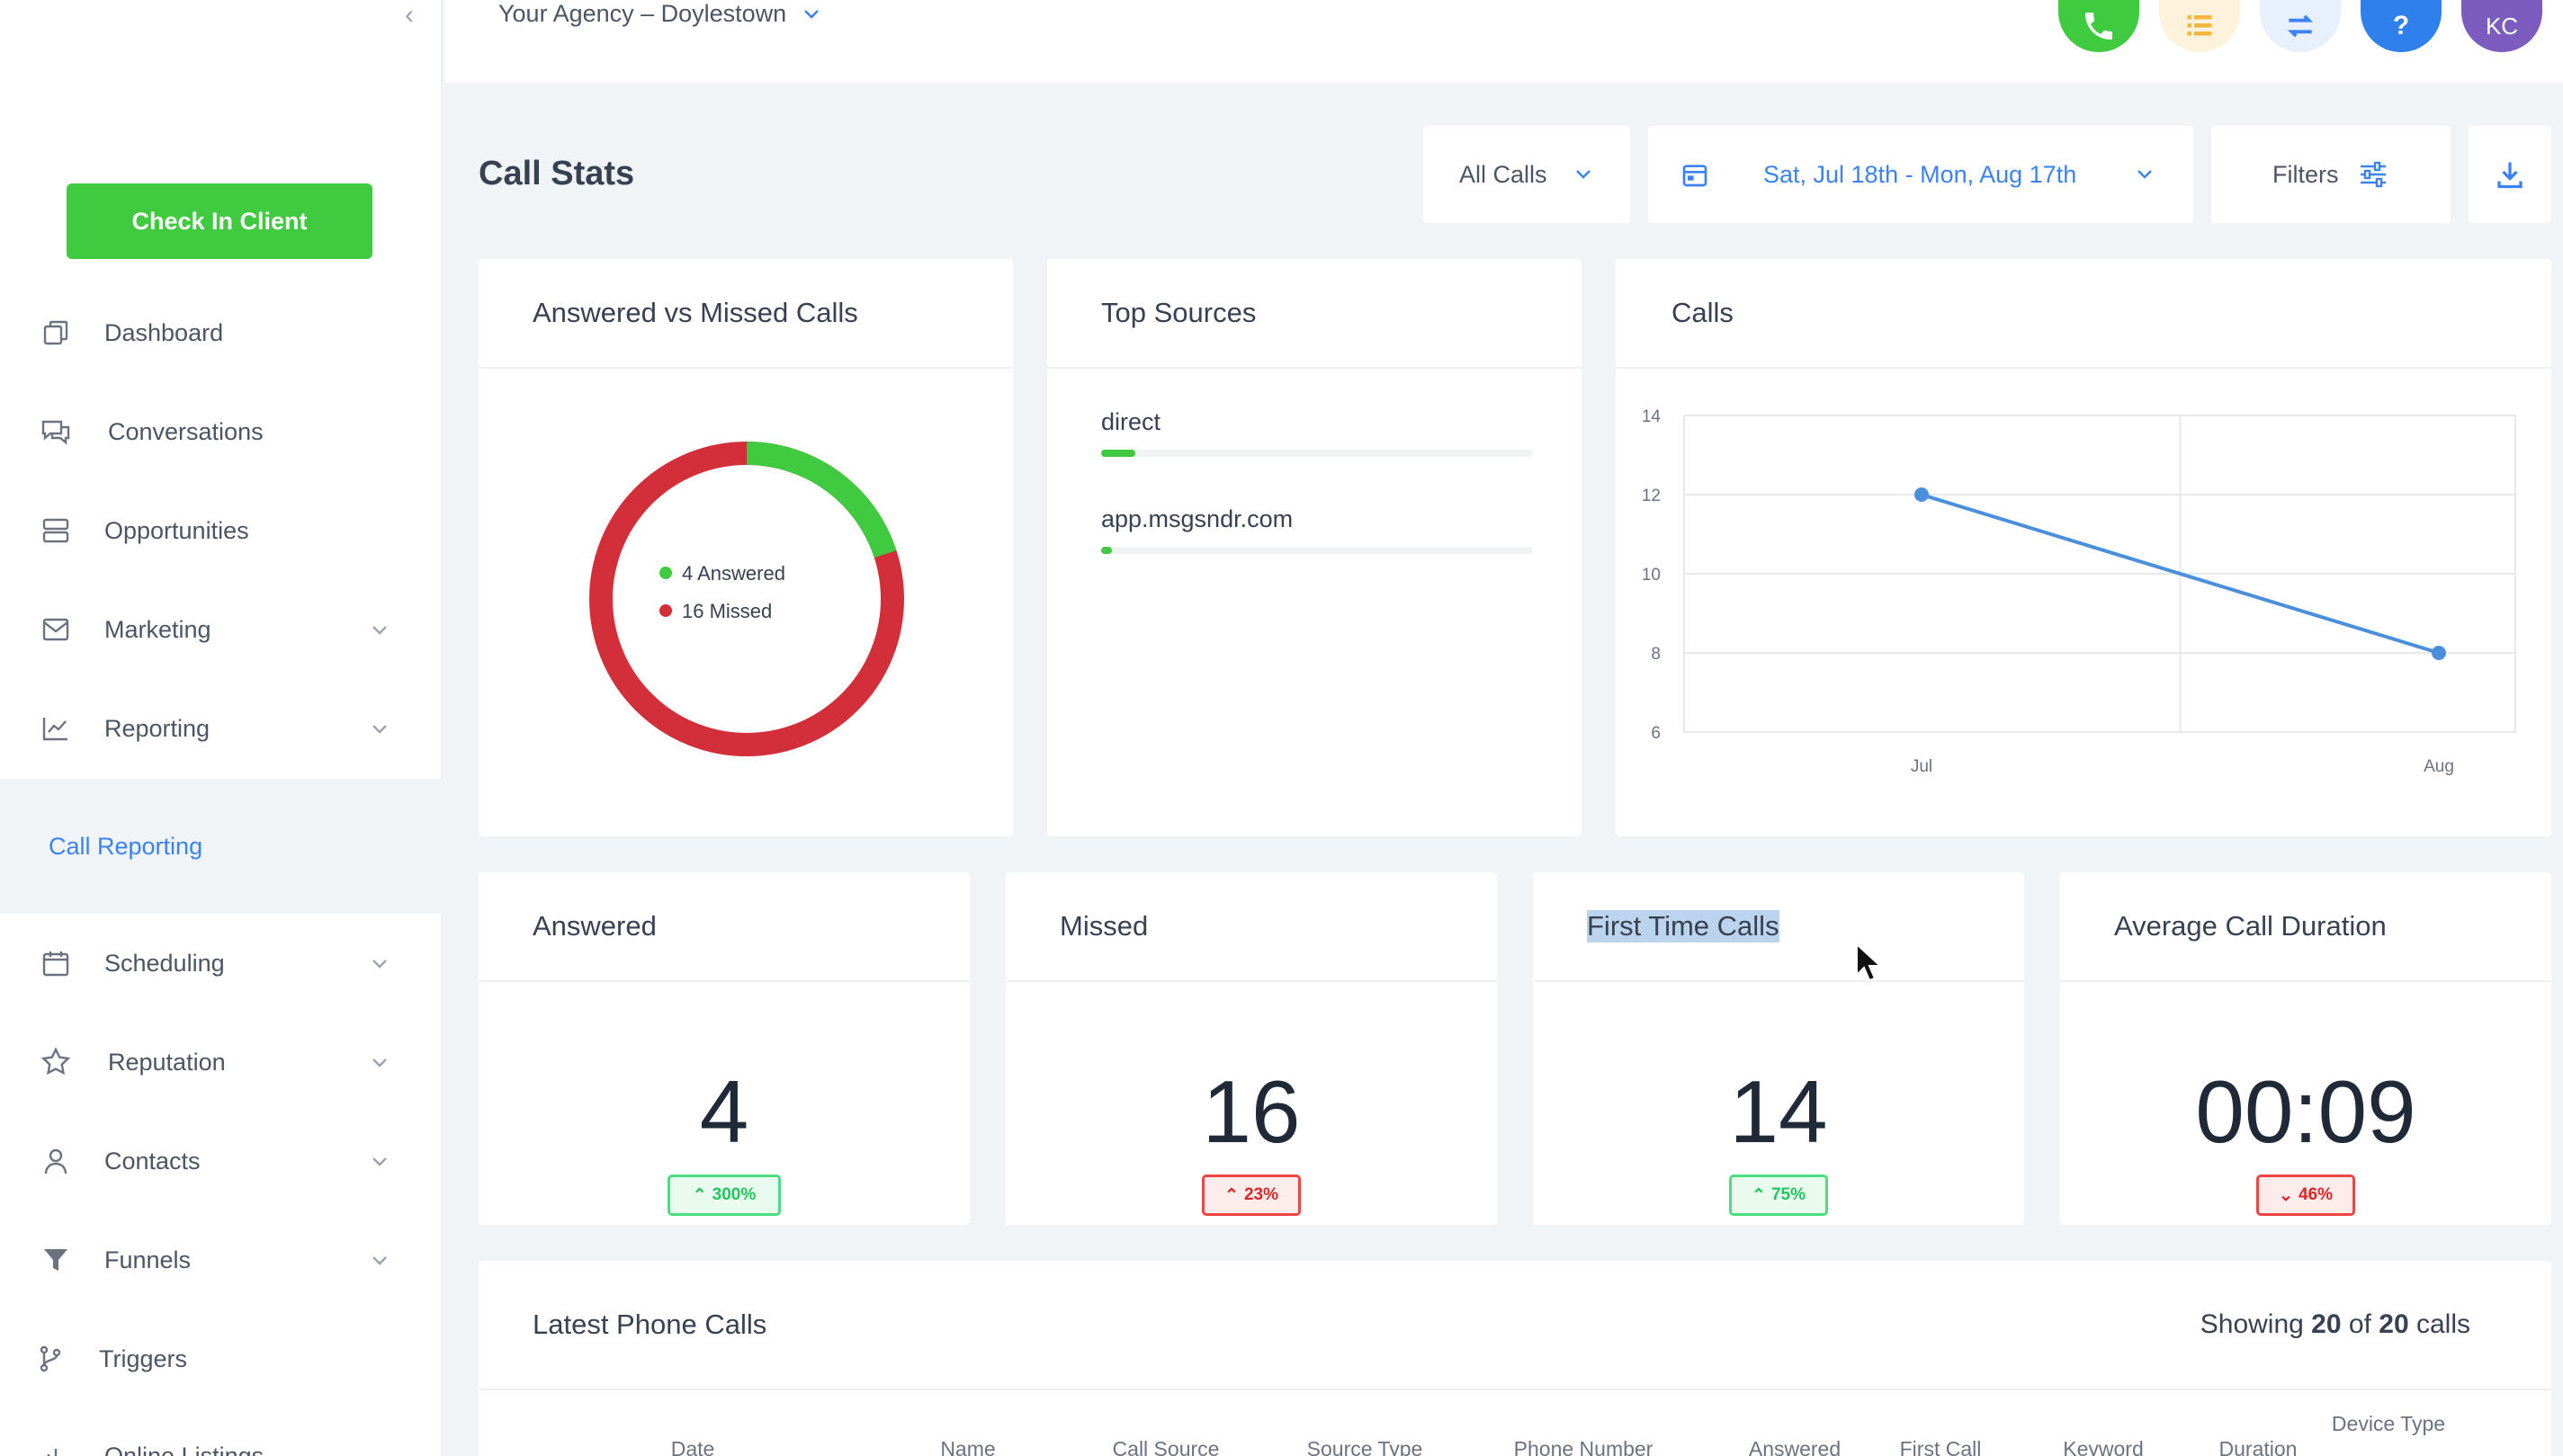  What do you see at coordinates (143, 1358) in the screenshot?
I see `sidebar-item-label: Triggers` at bounding box center [143, 1358].